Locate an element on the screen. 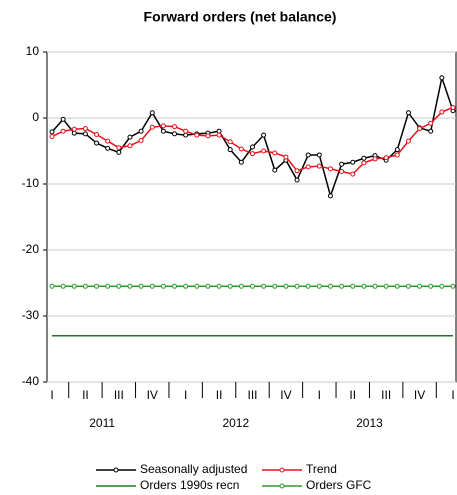 Image resolution: width=457 pixels, height=495 pixels. y-tick-label: -30 is located at coordinates (31, 315).